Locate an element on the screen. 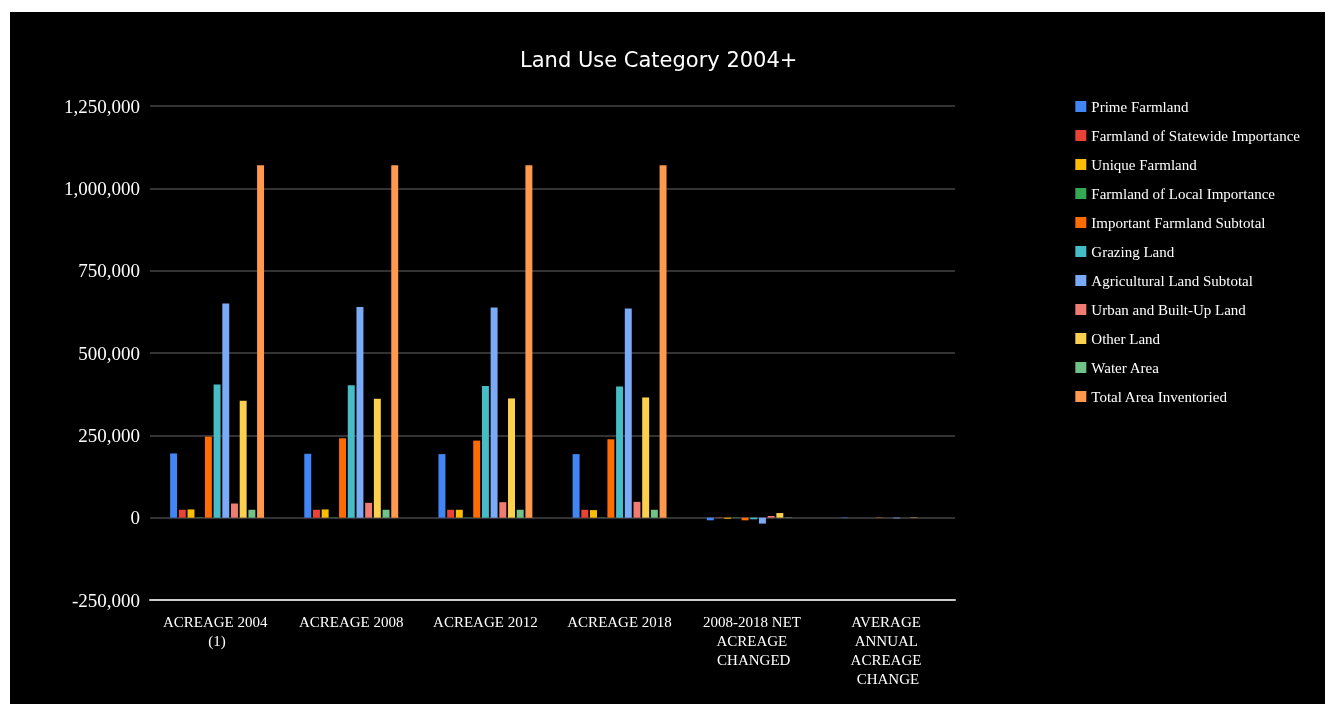  y-tick-label: -250,000 is located at coordinates (105, 600).